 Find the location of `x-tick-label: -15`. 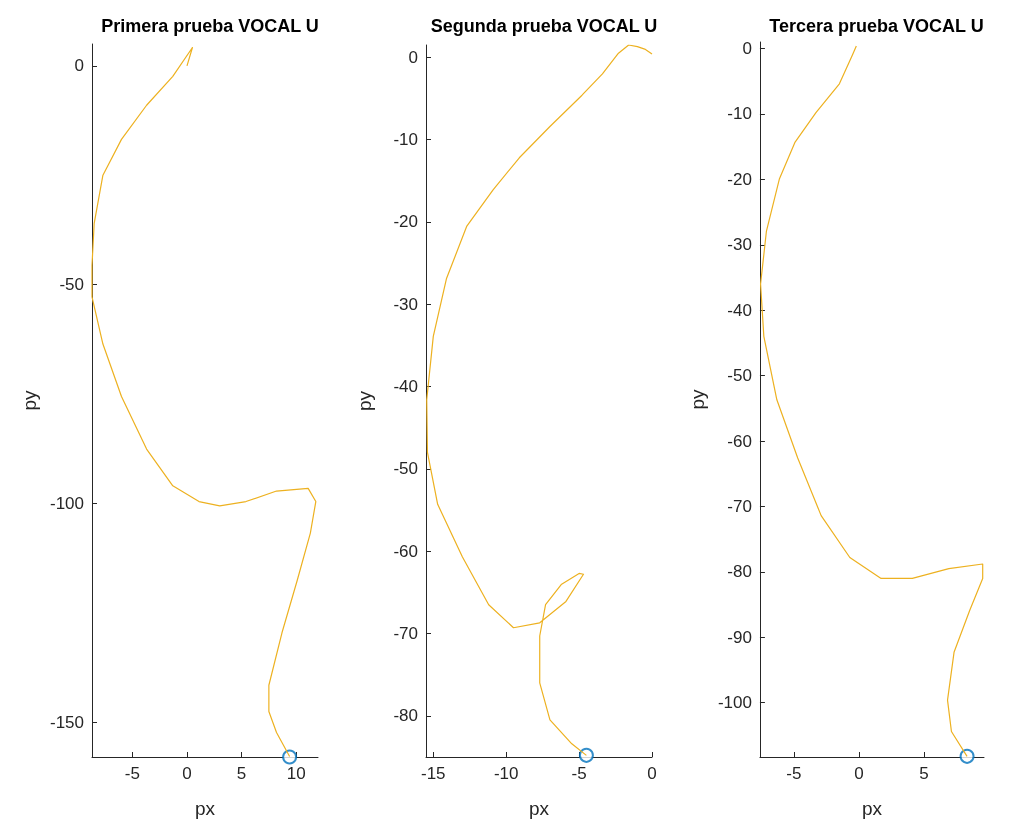

x-tick-label: -15 is located at coordinates (433, 773).